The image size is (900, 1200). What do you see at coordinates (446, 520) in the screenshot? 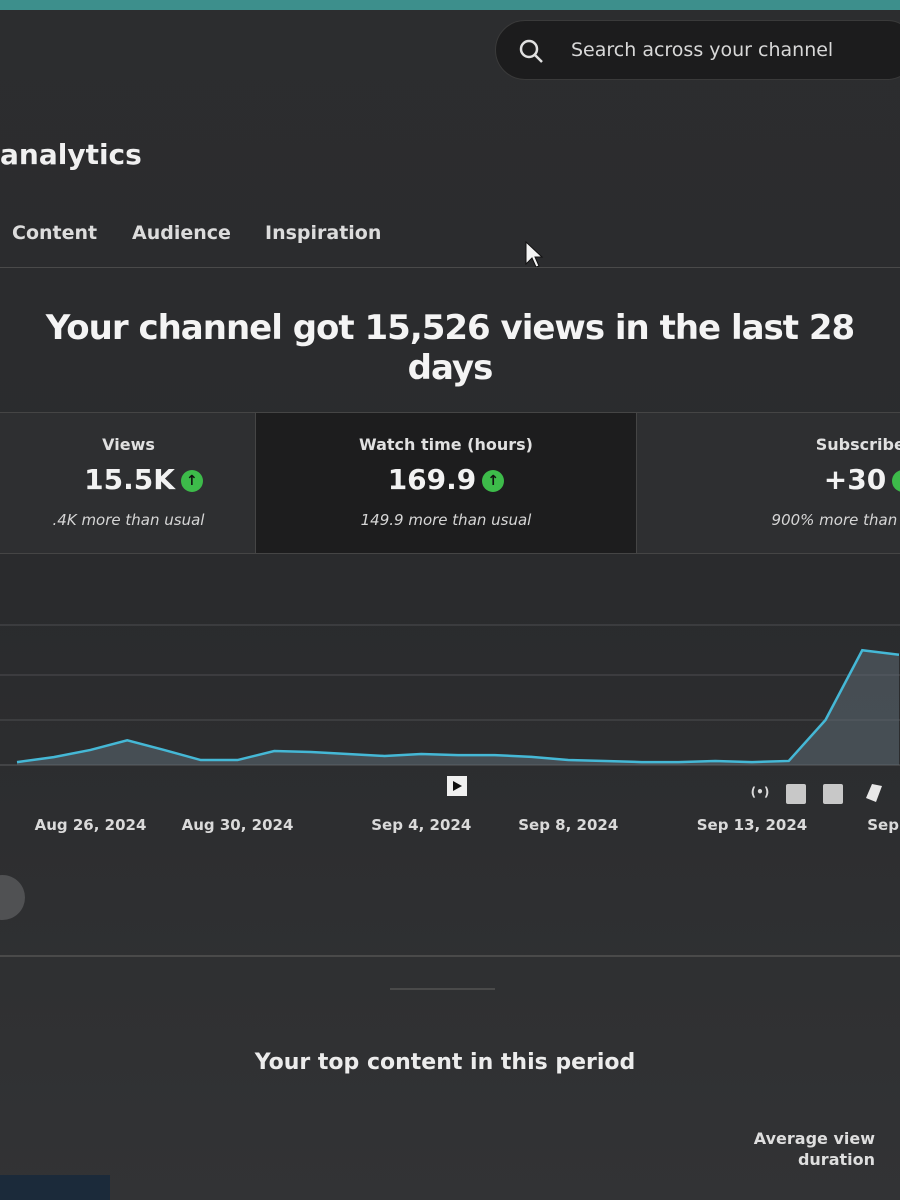
I see `metric-note: 149.9 more than usual` at bounding box center [446, 520].